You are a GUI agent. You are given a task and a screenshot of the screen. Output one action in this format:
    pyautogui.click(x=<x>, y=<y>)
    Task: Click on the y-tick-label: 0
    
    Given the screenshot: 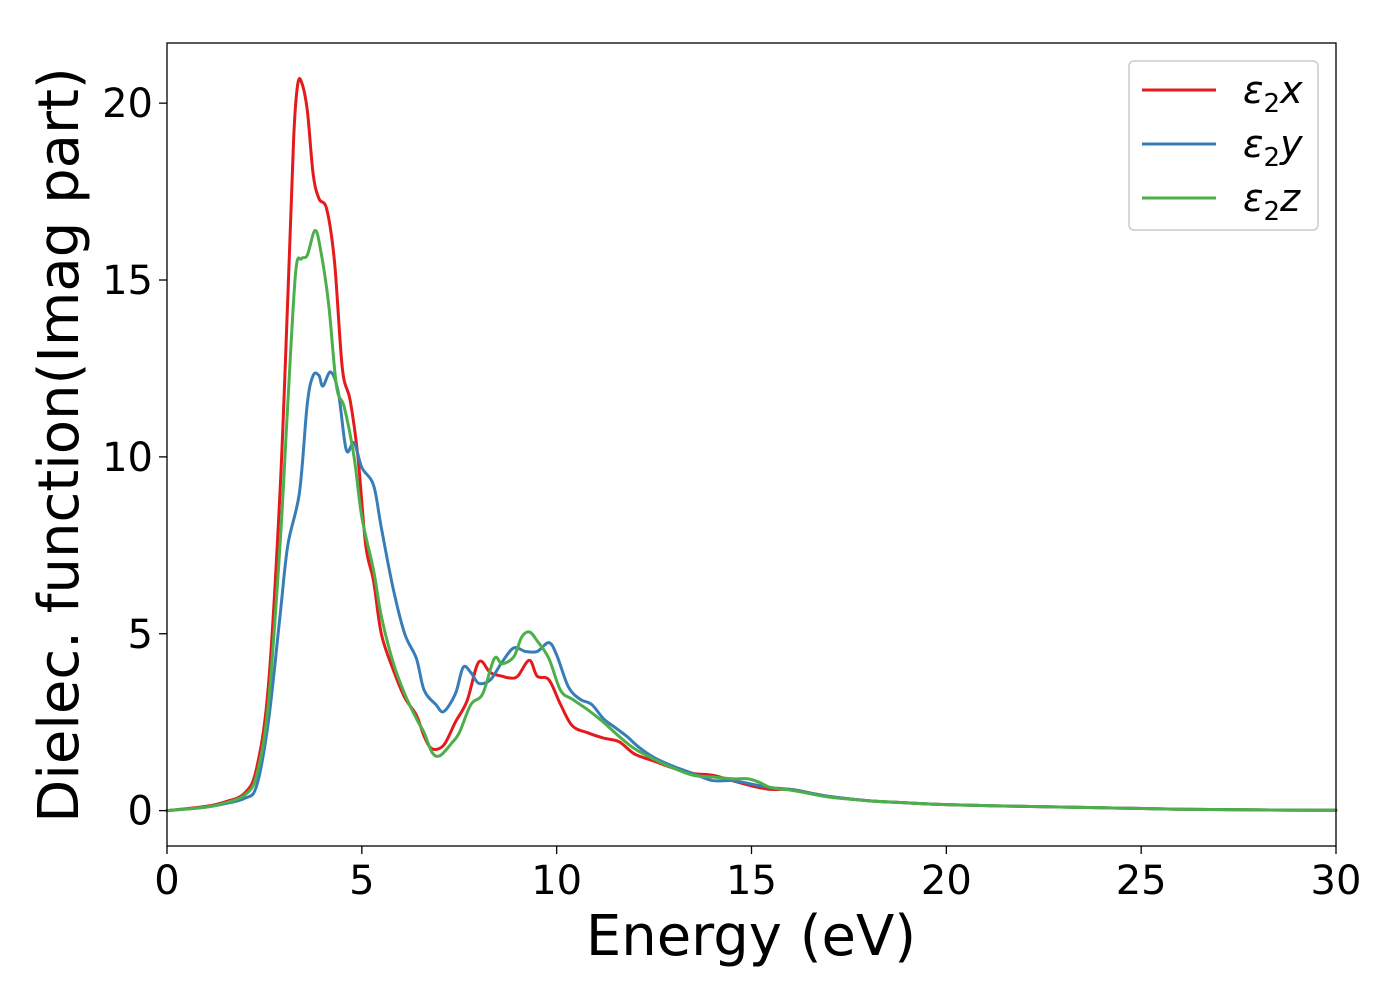 What is the action you would take?
    pyautogui.click(x=140, y=812)
    